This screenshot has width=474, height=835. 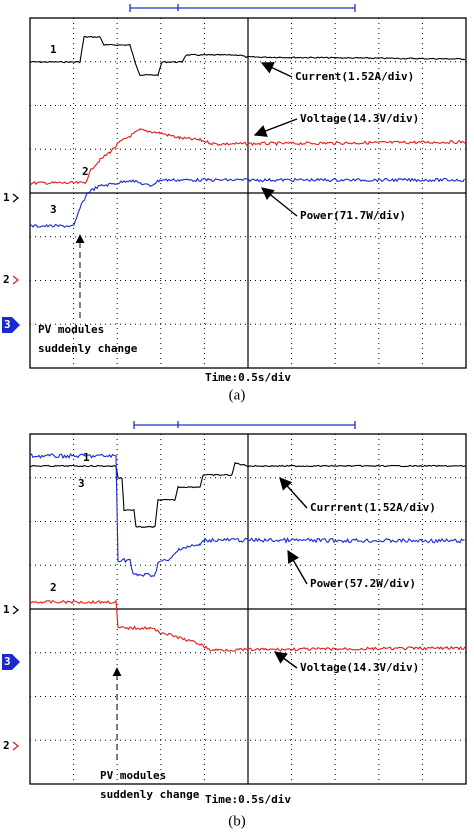 I want to click on annotation: Current(1.52A/div), so click(x=354, y=76).